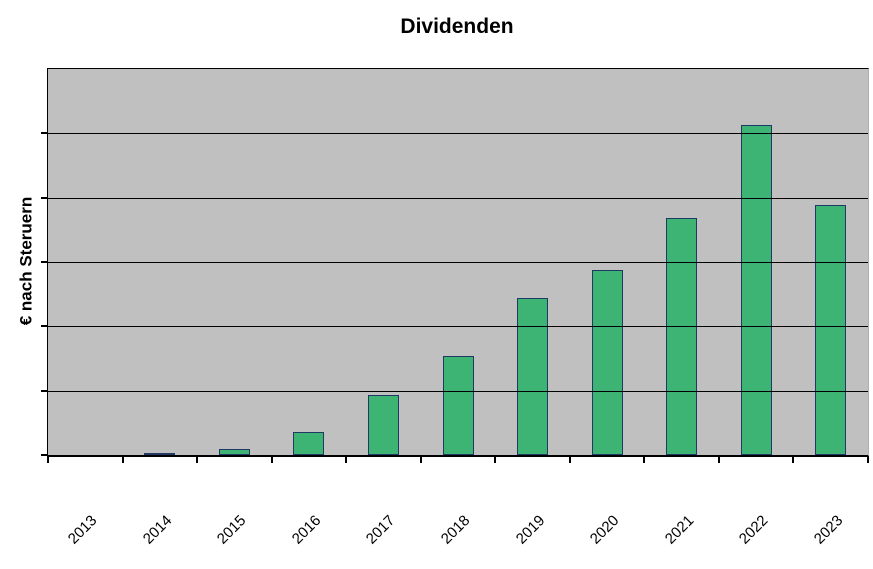 The image size is (873, 569). Describe the element at coordinates (380, 530) in the screenshot. I see `x-label-2017: 2017` at that location.